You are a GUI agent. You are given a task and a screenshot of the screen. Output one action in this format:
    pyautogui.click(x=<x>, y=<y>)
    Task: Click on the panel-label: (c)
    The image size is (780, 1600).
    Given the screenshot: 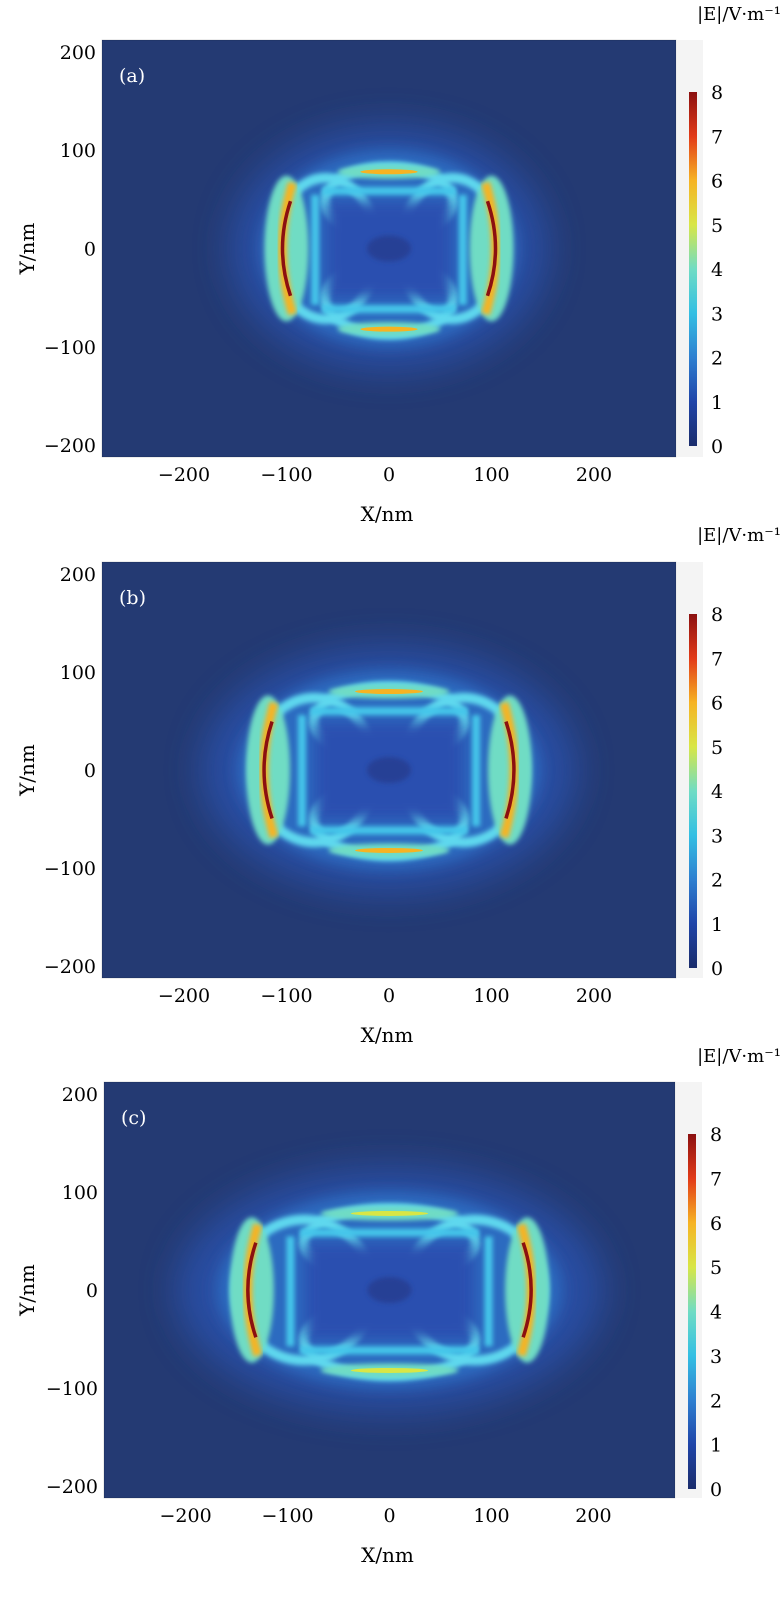 What is the action you would take?
    pyautogui.click(x=133, y=1118)
    